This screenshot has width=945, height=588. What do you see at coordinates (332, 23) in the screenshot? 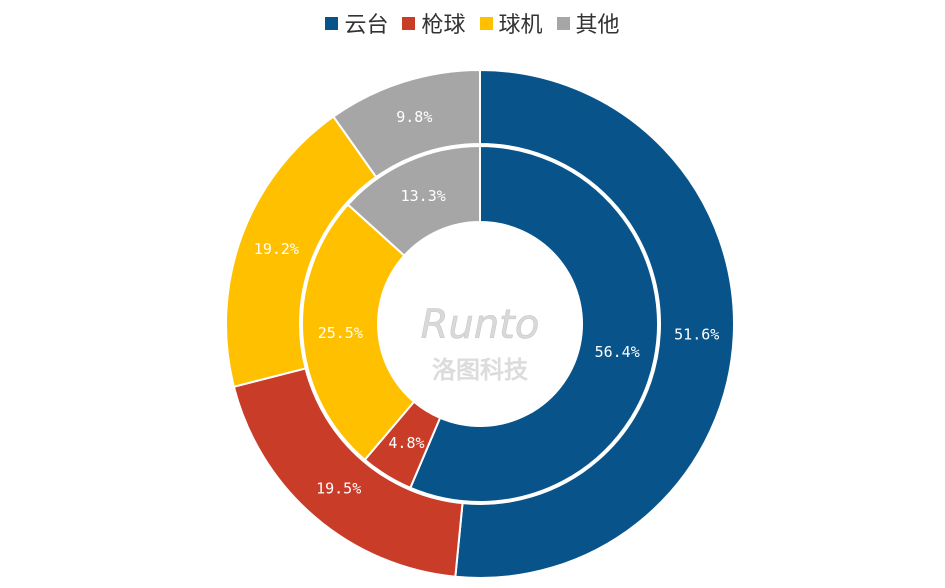
I see `legend-swatch-yuntai` at bounding box center [332, 23].